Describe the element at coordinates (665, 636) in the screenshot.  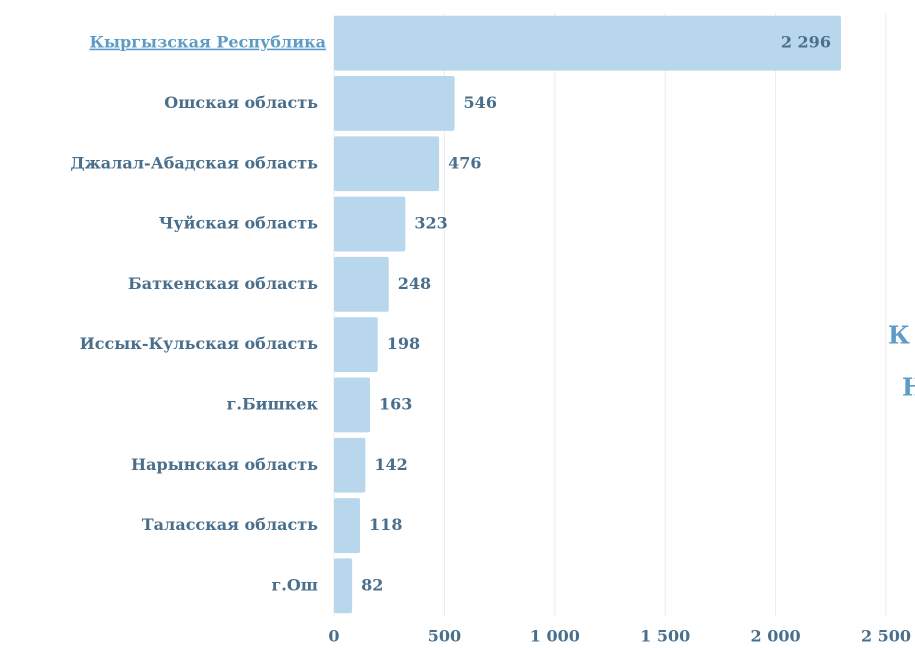
I see `x-tick-label: 1 500` at that location.